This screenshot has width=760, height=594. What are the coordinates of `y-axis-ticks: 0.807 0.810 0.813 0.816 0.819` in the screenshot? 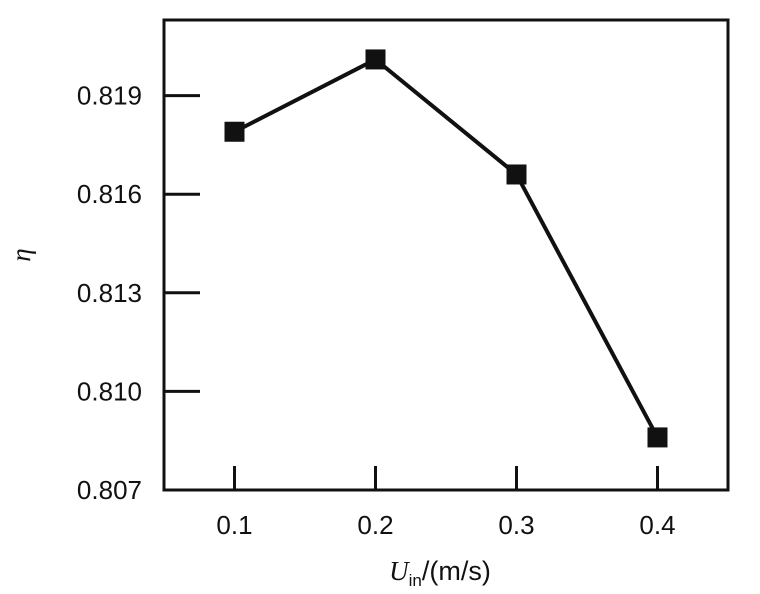 It's located at (138, 293).